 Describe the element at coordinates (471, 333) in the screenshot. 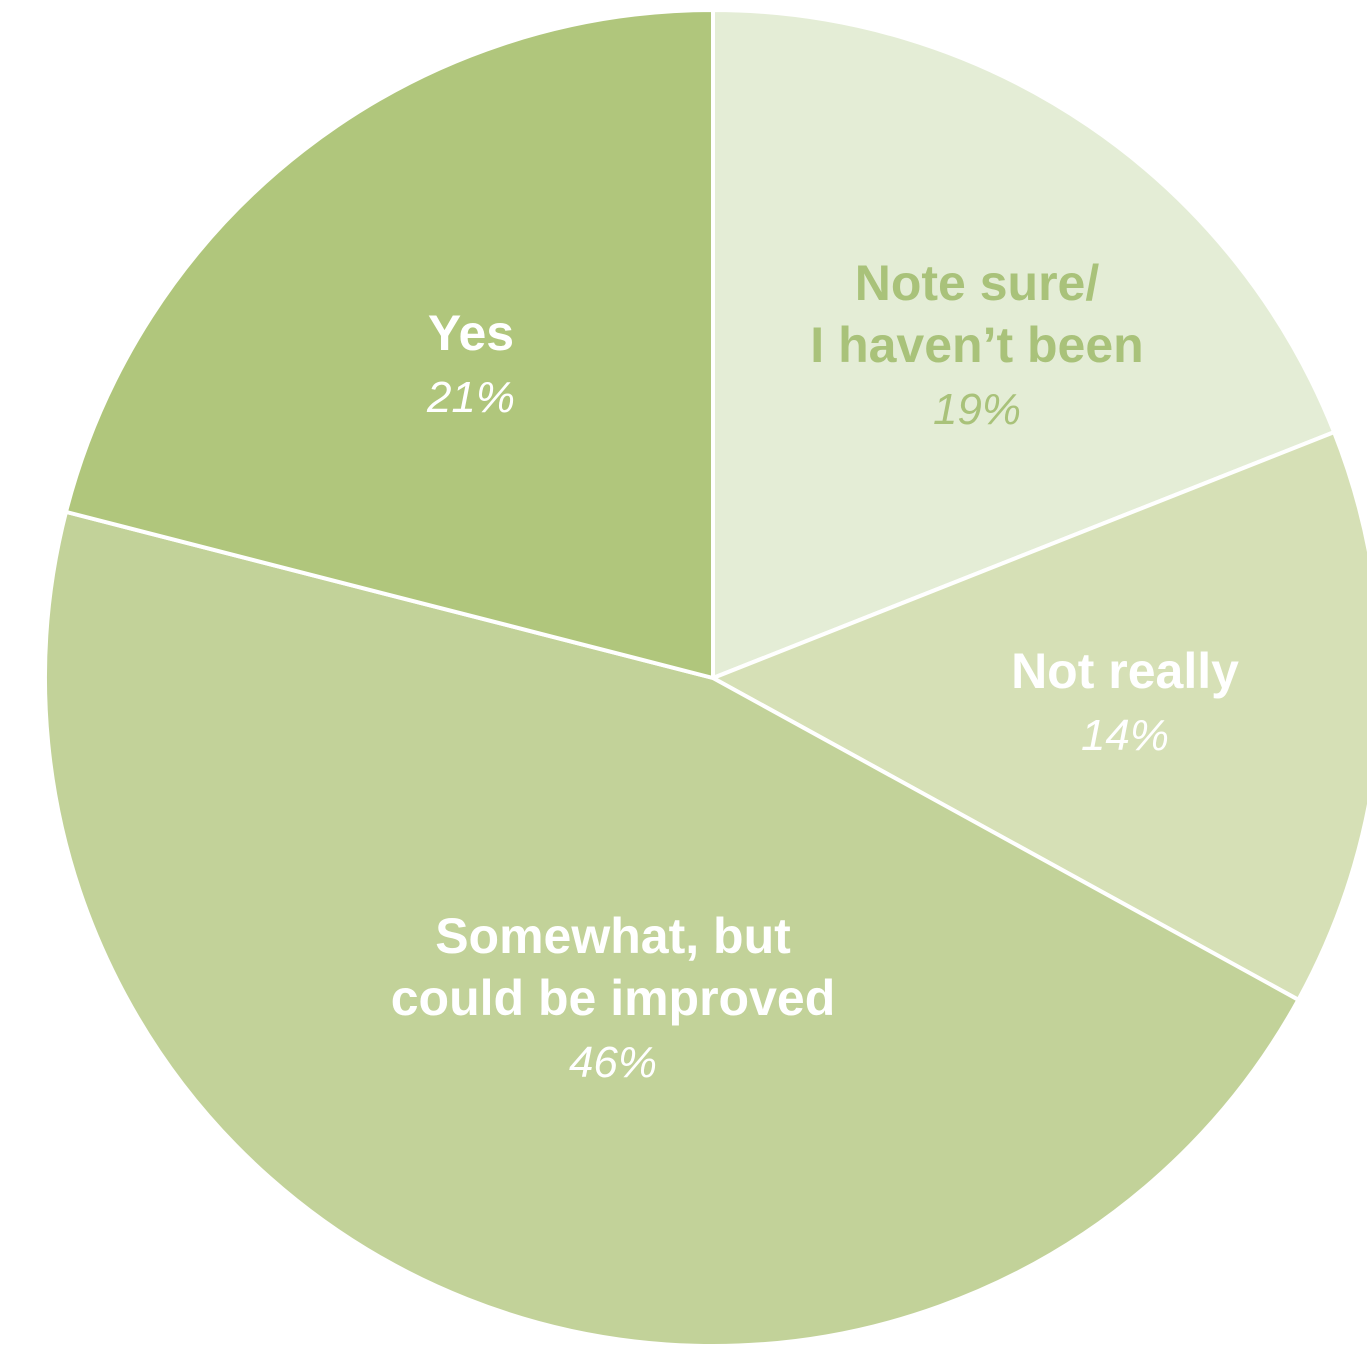

I see `slice-label-3-line-0: Yes` at that location.